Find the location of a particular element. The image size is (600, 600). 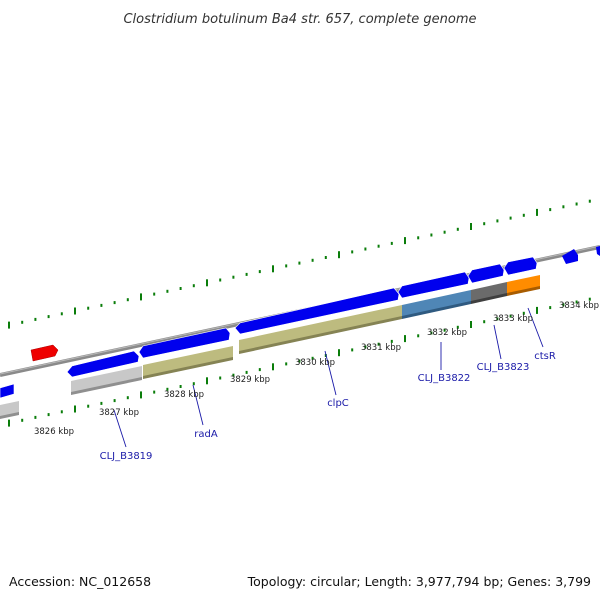

leader-ctsr is located at coordinates (535, 327).